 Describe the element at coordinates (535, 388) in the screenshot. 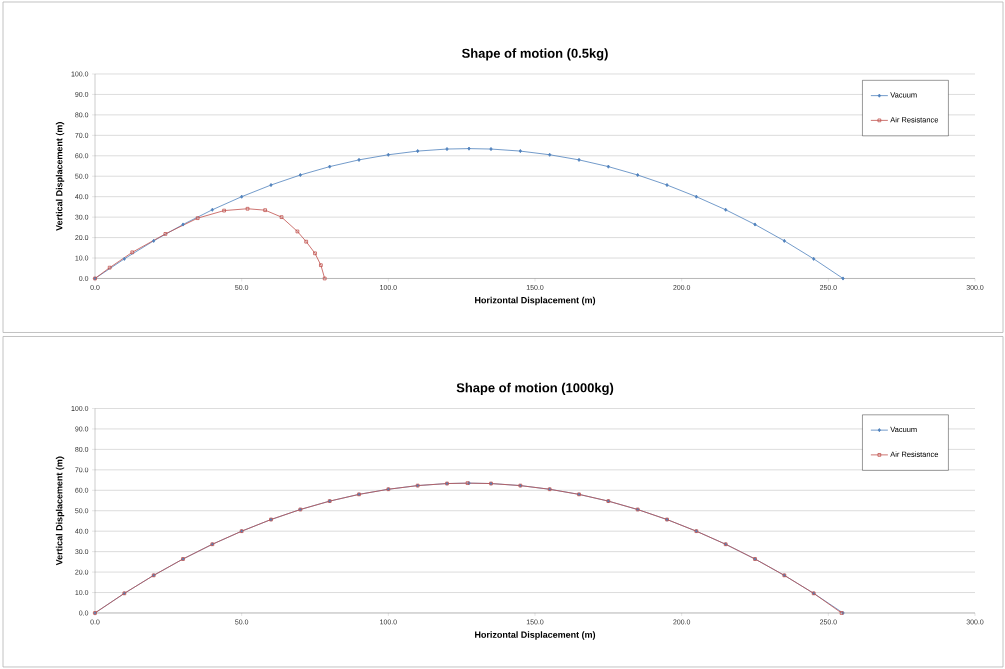

I see `chart-title: Shape of motion (1000kg)` at that location.